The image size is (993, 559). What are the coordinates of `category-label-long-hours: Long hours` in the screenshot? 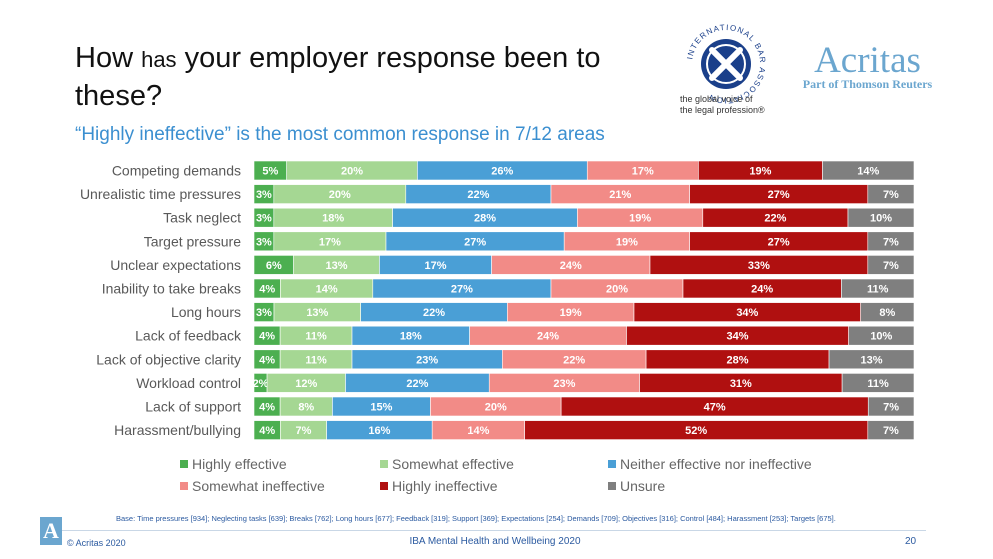 It's located at (206, 312).